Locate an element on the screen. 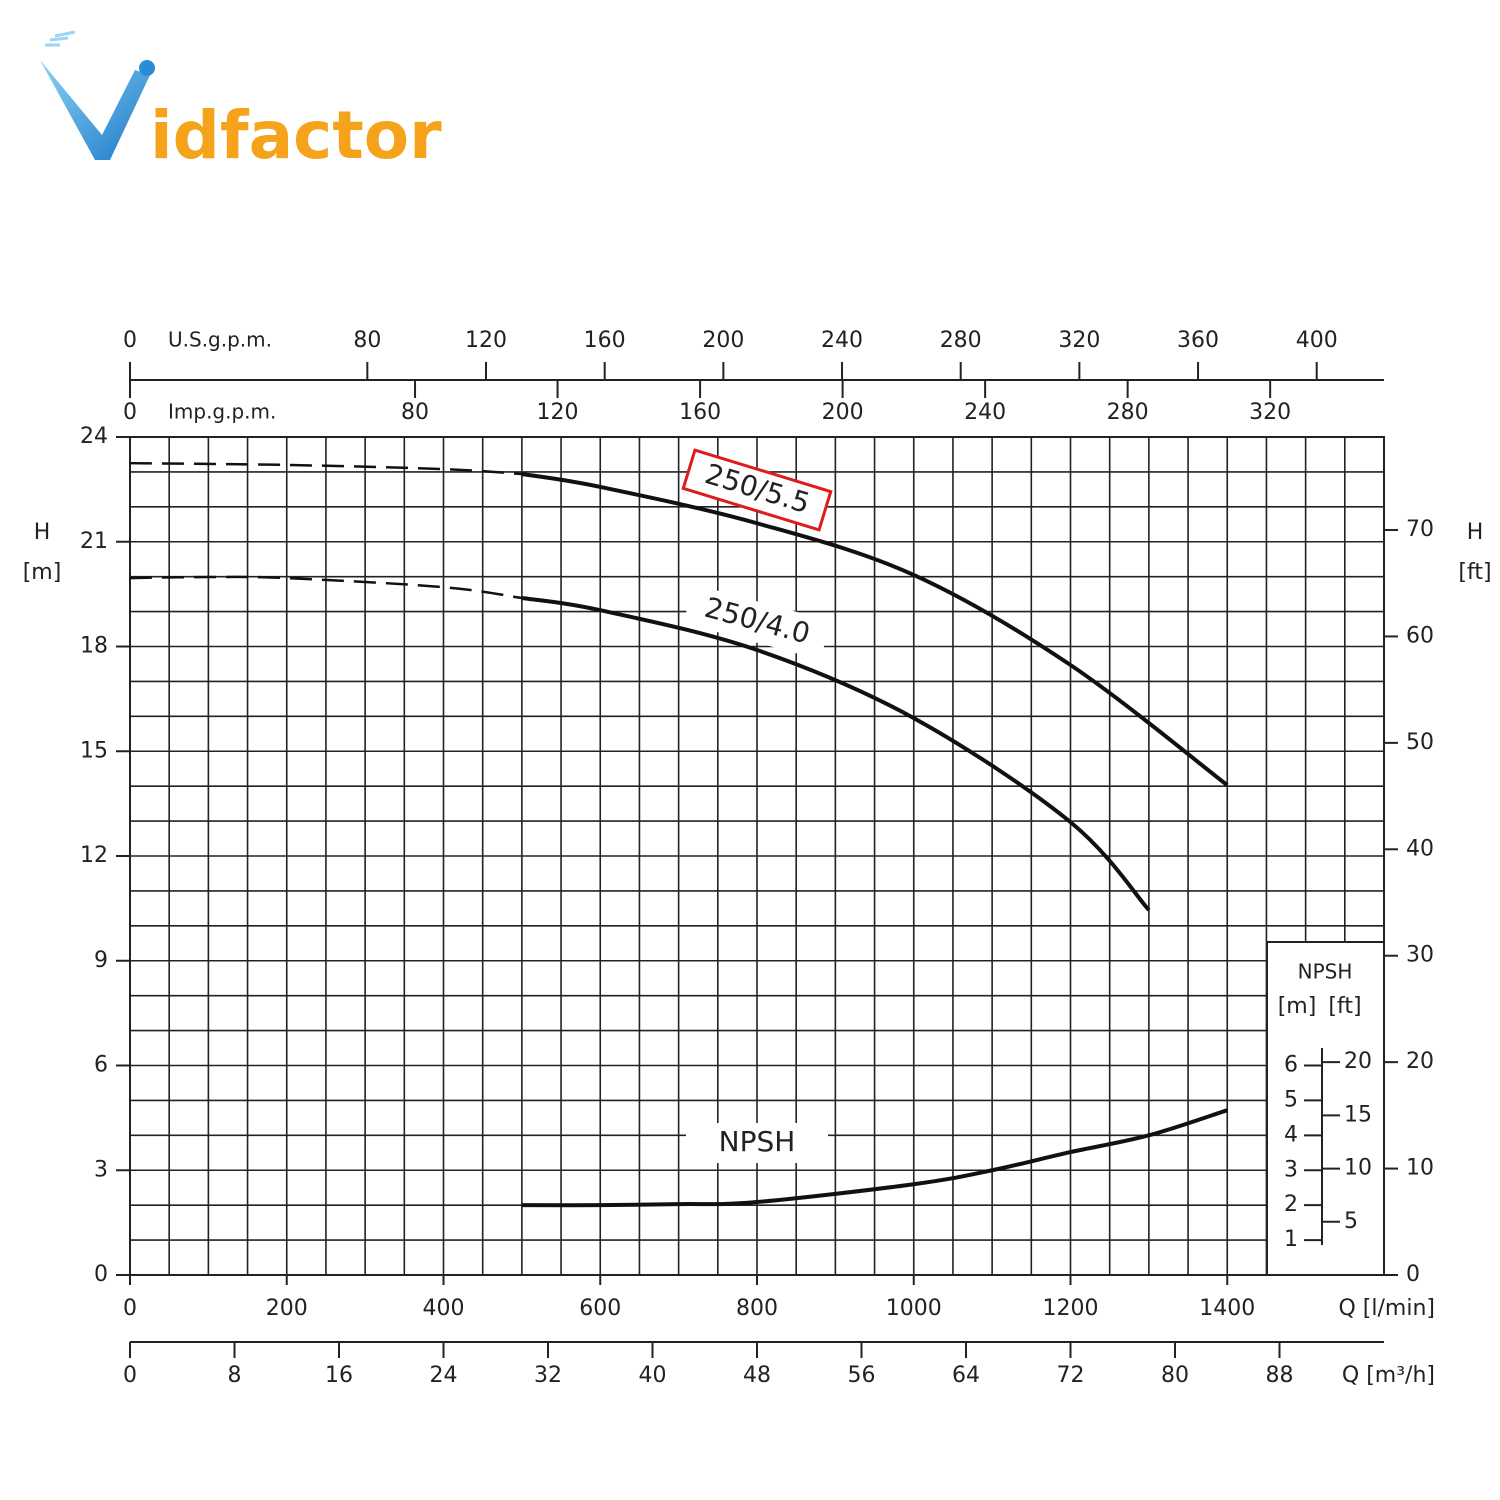 The height and width of the screenshot is (1500, 1500). npsh-unit-m: [m] is located at coordinates (1297, 1006).